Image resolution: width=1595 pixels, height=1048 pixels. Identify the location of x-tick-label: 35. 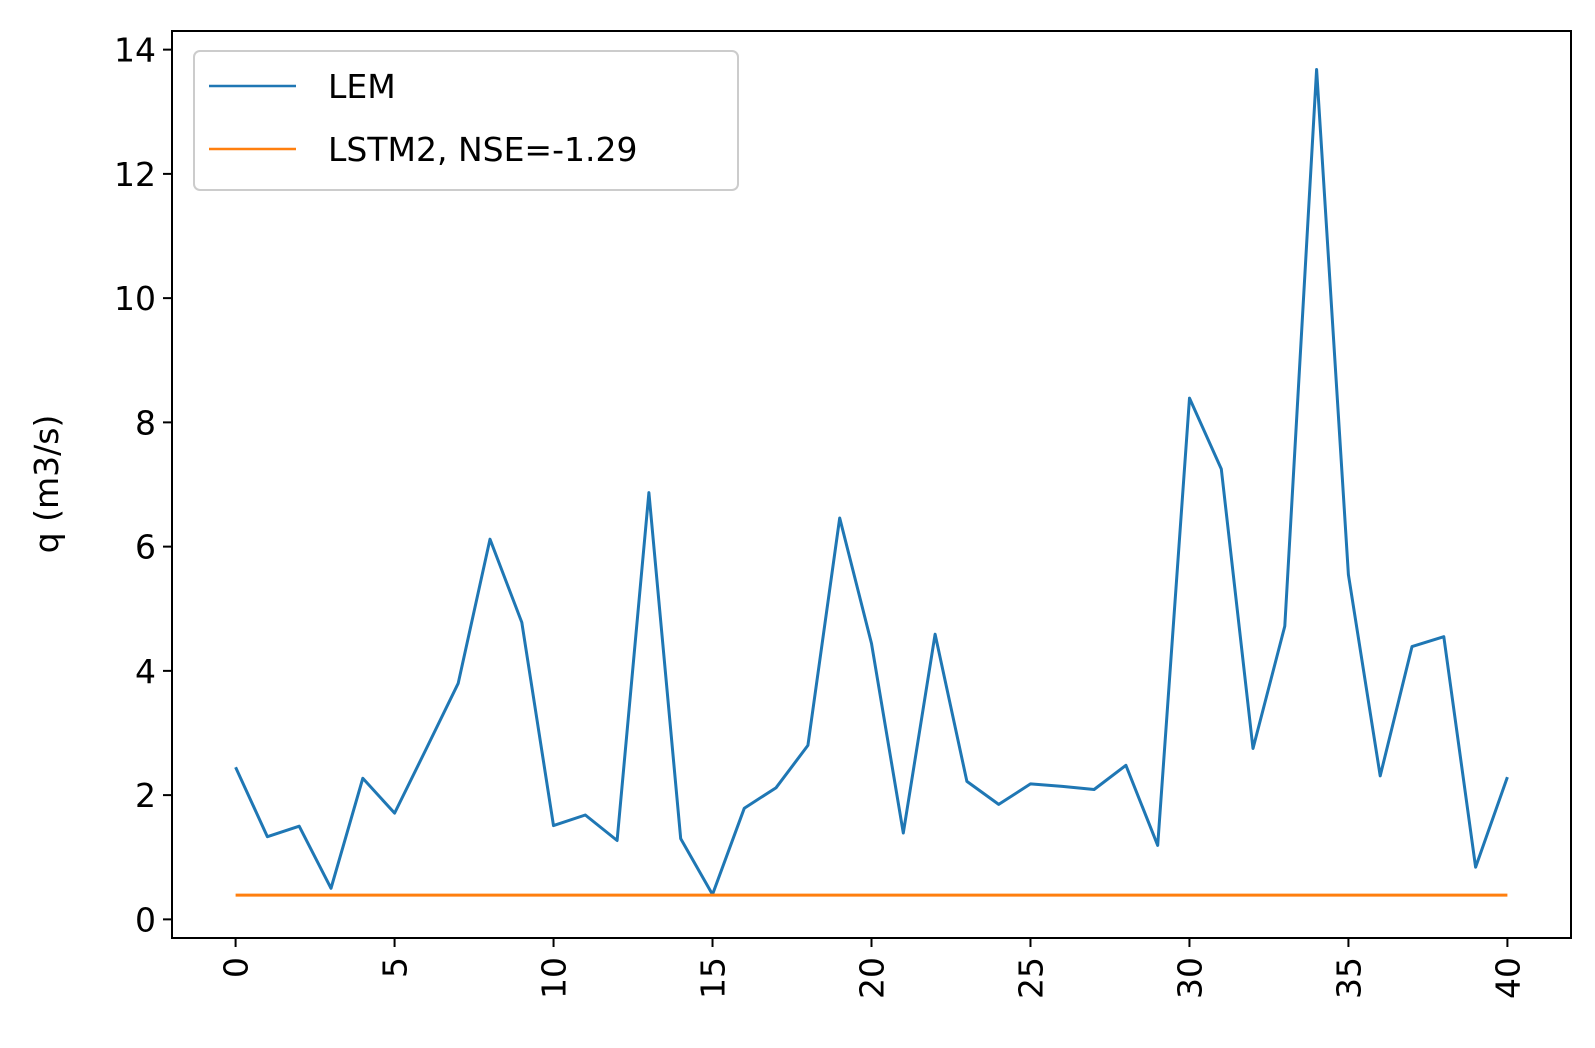
(1348, 978).